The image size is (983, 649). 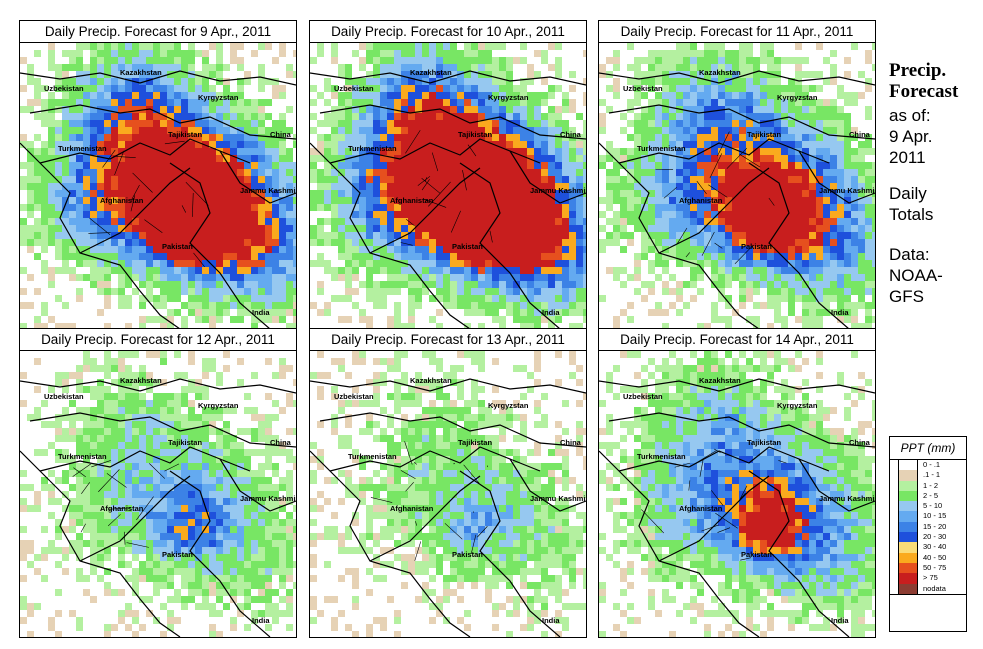 I want to click on country-border, so click(x=115, y=250).